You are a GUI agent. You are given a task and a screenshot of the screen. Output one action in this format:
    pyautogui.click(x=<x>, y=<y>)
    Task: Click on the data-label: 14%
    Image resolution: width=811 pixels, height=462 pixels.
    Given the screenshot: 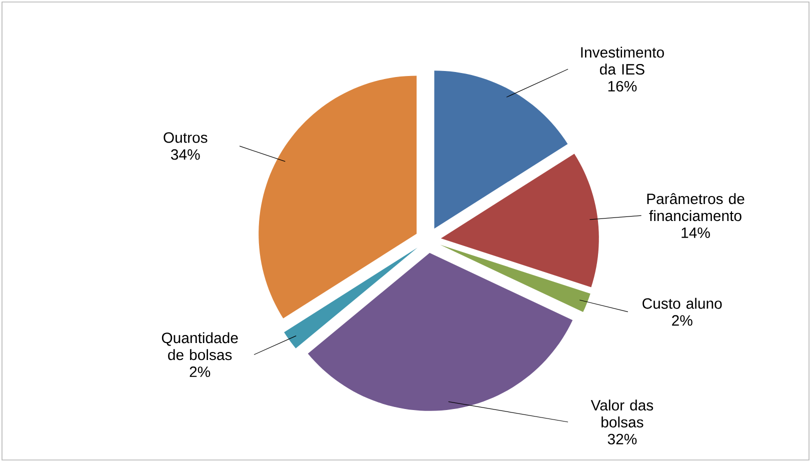 What is the action you would take?
    pyautogui.click(x=696, y=233)
    